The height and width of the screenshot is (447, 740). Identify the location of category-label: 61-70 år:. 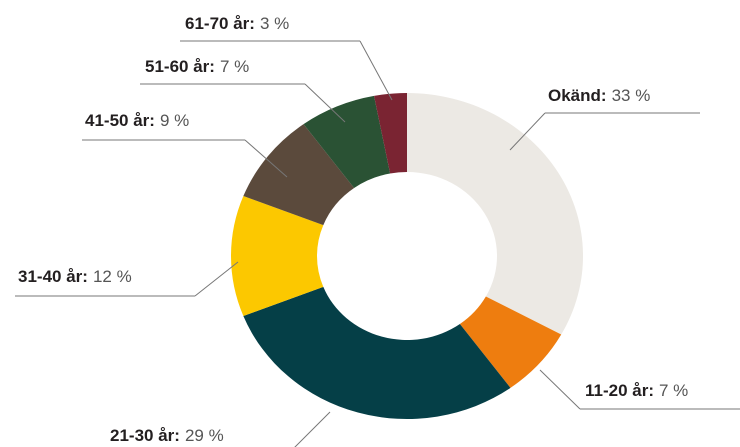
(220, 23).